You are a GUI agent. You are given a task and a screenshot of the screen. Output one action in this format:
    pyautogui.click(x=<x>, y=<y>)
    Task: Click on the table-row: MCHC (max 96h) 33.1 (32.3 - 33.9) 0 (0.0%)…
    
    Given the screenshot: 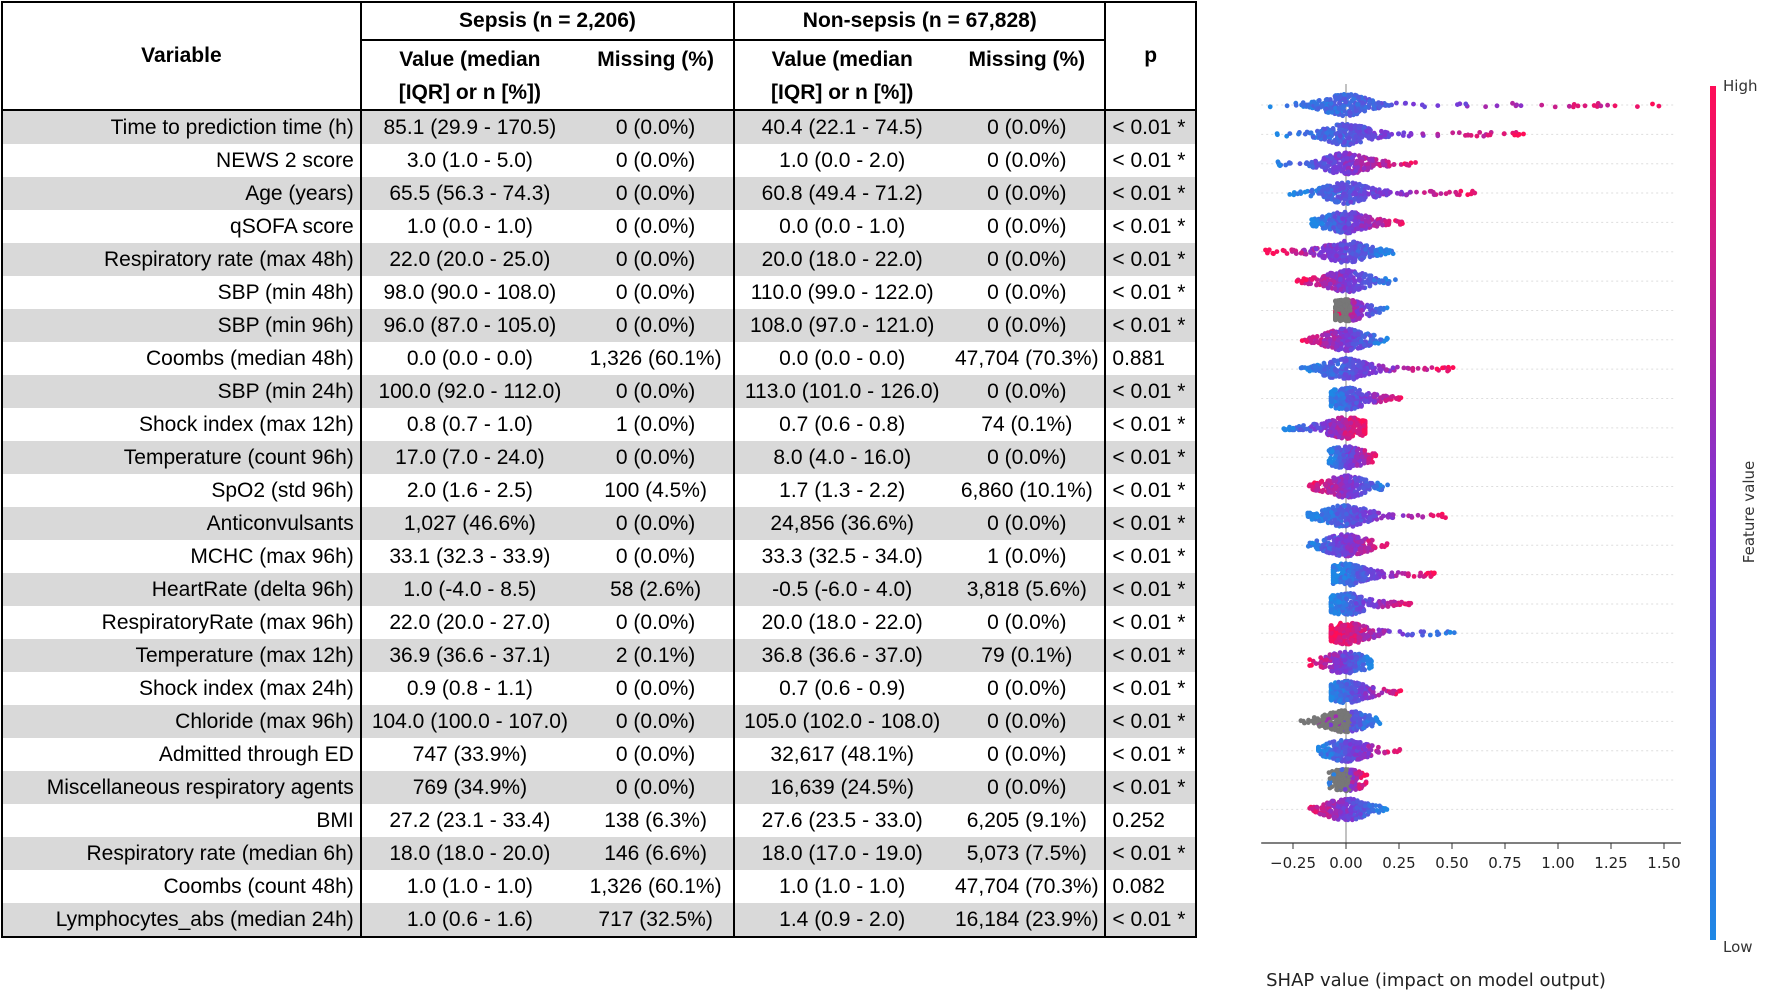 What is the action you would take?
    pyautogui.click(x=599, y=556)
    